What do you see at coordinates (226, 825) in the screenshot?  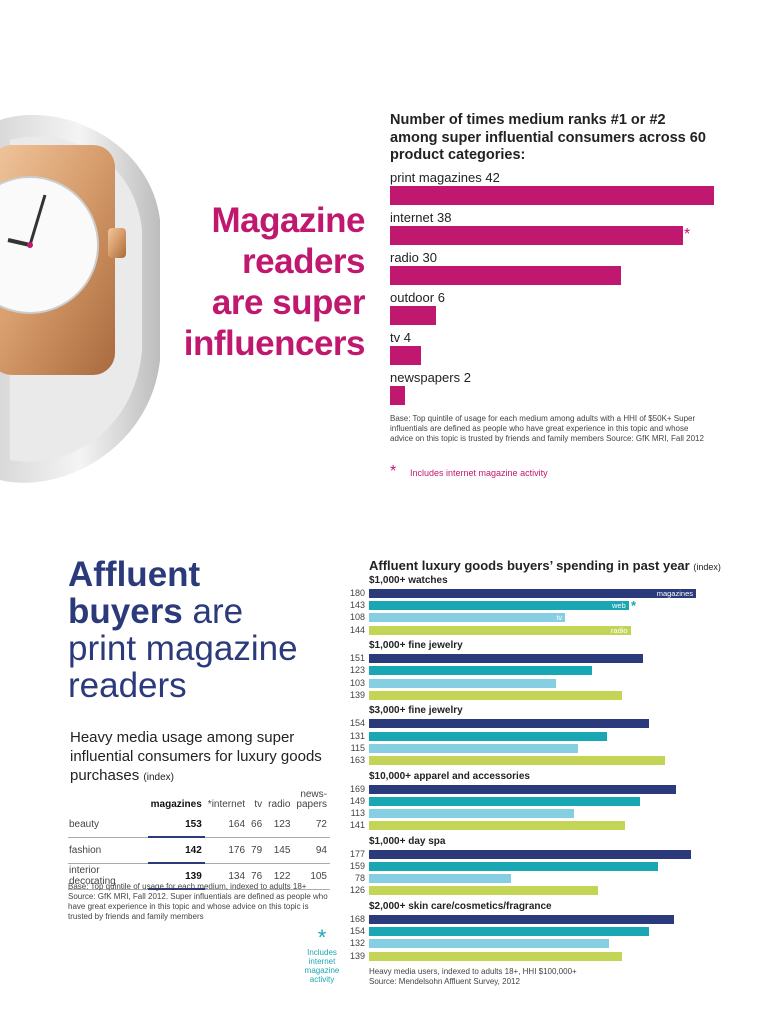 I see `cell-internet: 164` at bounding box center [226, 825].